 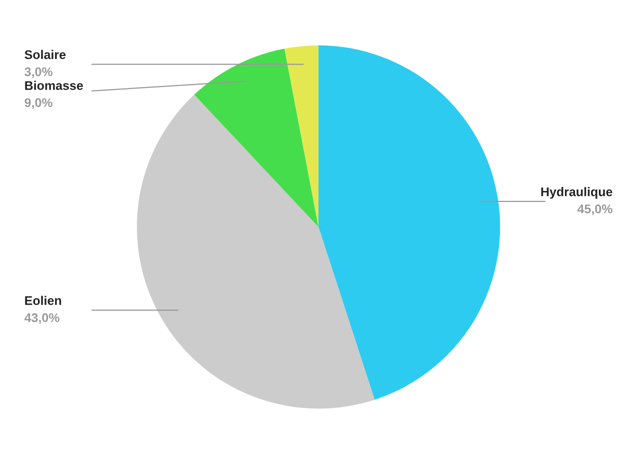 What do you see at coordinates (38, 72) in the screenshot?
I see `data-label: 3,0%` at bounding box center [38, 72].